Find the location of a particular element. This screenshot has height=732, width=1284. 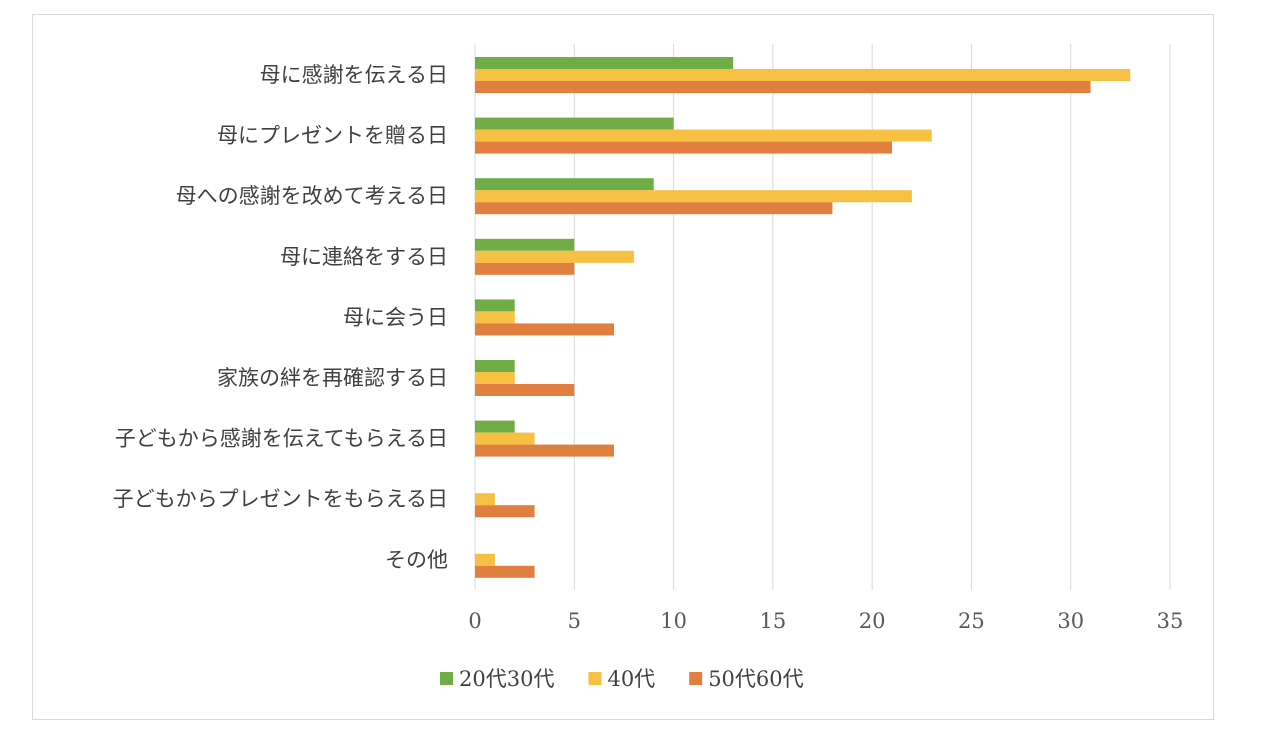

legend: 20代30代 40代 50代60代 is located at coordinates (622, 679).